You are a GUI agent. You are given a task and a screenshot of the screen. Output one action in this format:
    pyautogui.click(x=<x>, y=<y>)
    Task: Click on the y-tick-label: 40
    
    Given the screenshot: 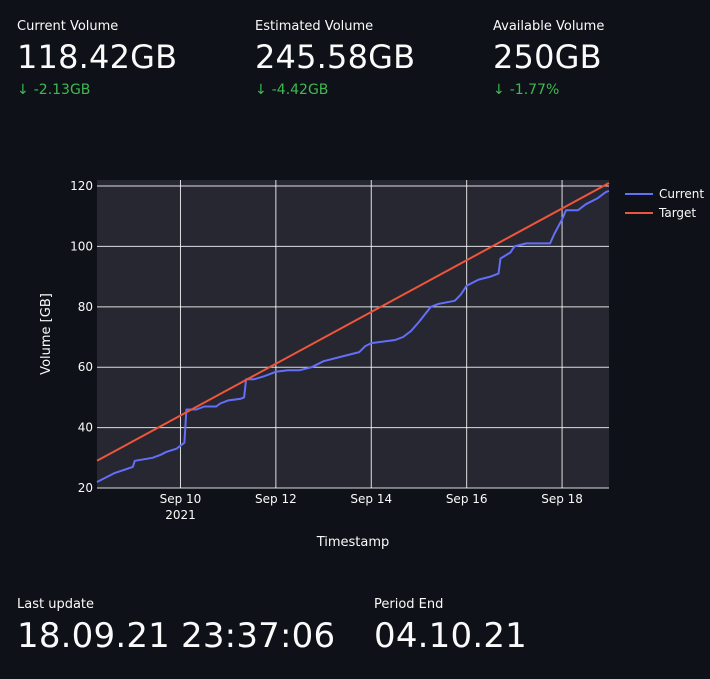 What is the action you would take?
    pyautogui.click(x=85, y=428)
    